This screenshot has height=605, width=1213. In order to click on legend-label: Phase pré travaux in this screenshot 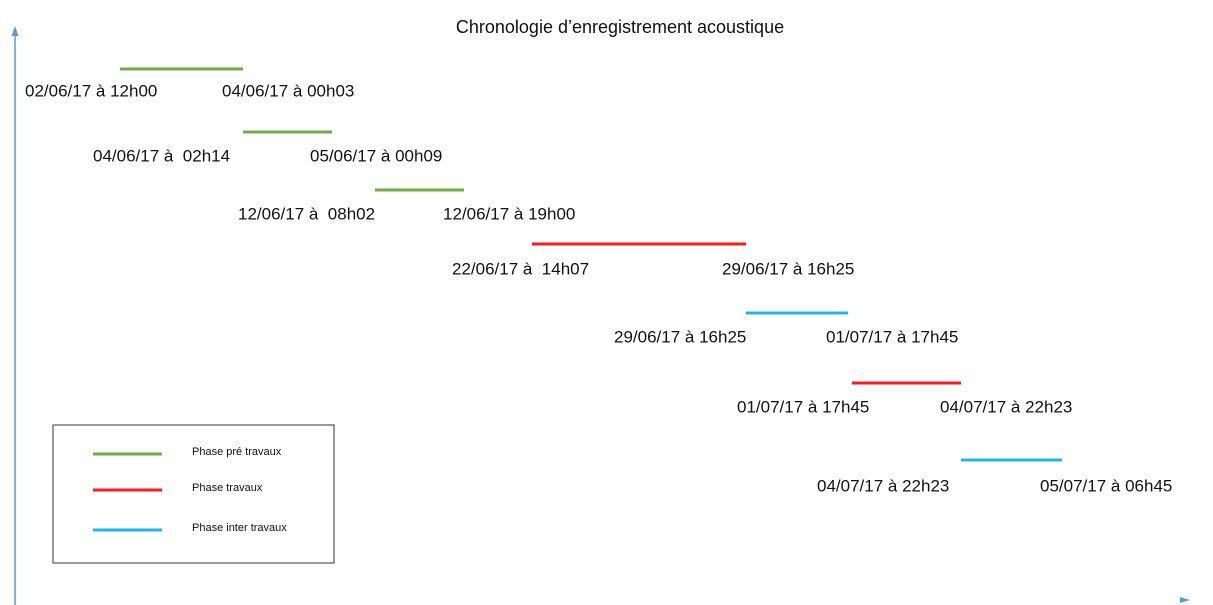, I will do `click(237, 452)`.